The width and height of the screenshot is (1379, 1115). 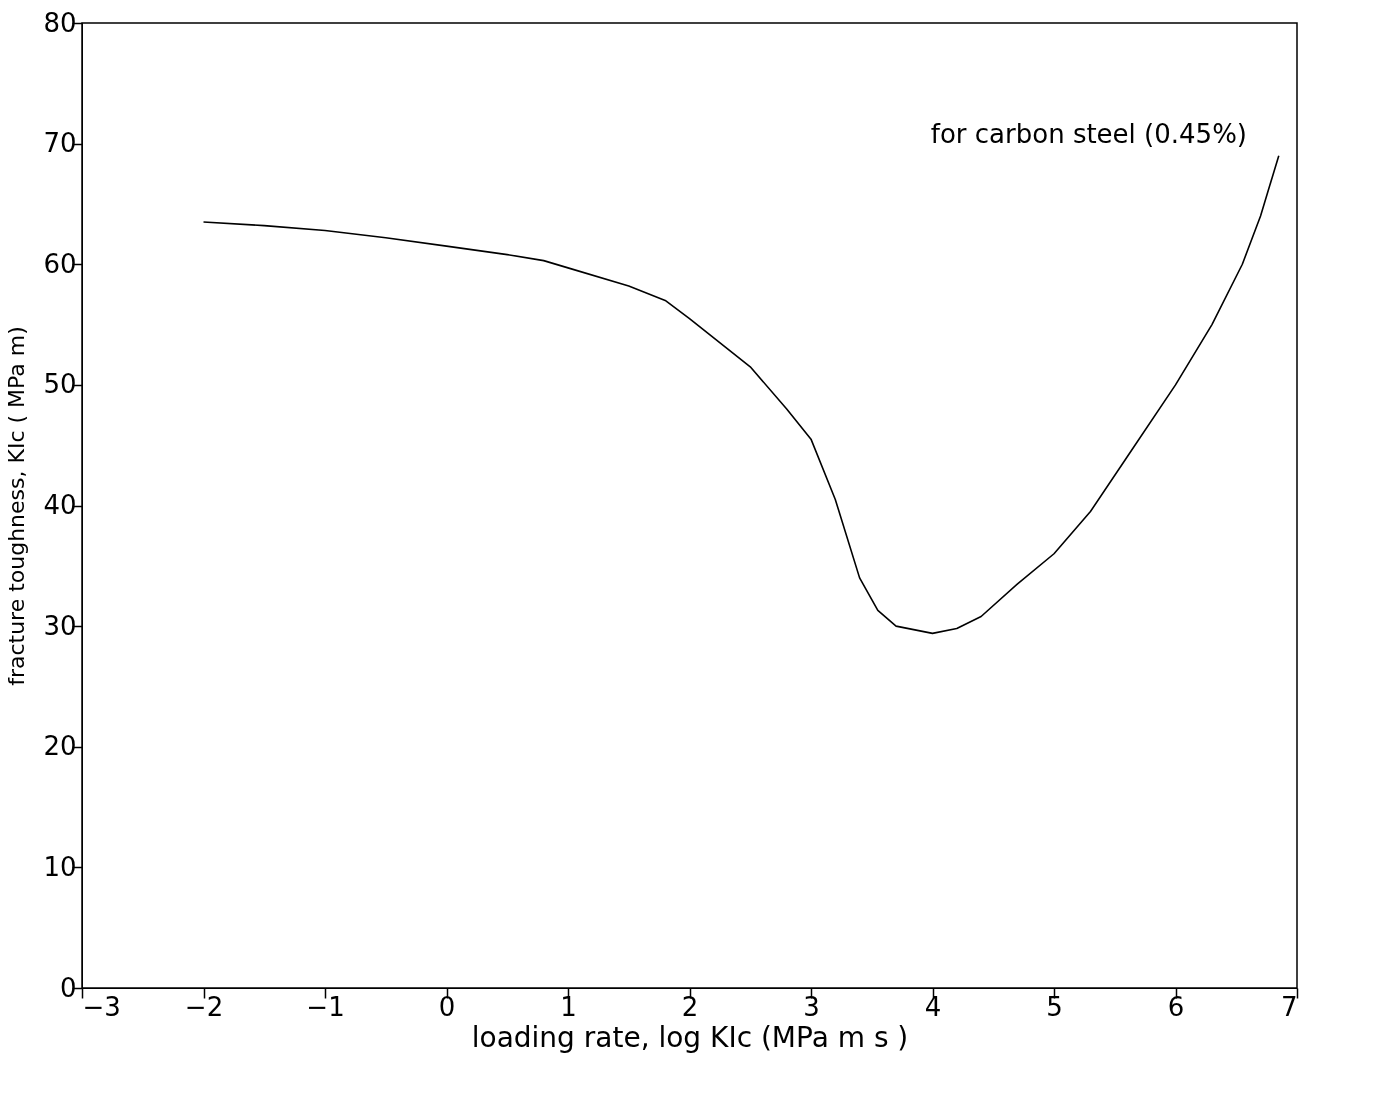 What do you see at coordinates (60, 505) in the screenshot?
I see `y-tick-label: 40` at bounding box center [60, 505].